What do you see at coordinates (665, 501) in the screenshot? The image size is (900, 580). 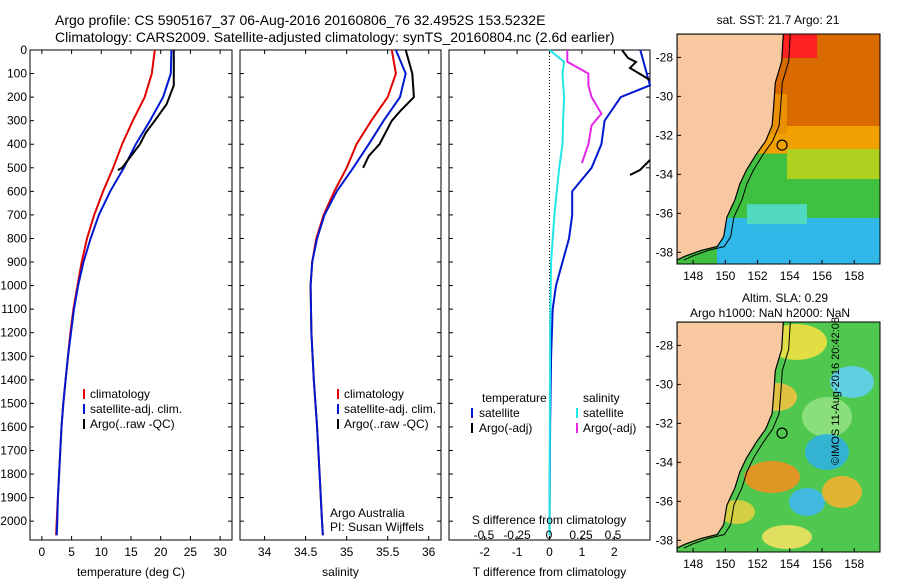 I see `map-y-tick-label: -36` at bounding box center [665, 501].